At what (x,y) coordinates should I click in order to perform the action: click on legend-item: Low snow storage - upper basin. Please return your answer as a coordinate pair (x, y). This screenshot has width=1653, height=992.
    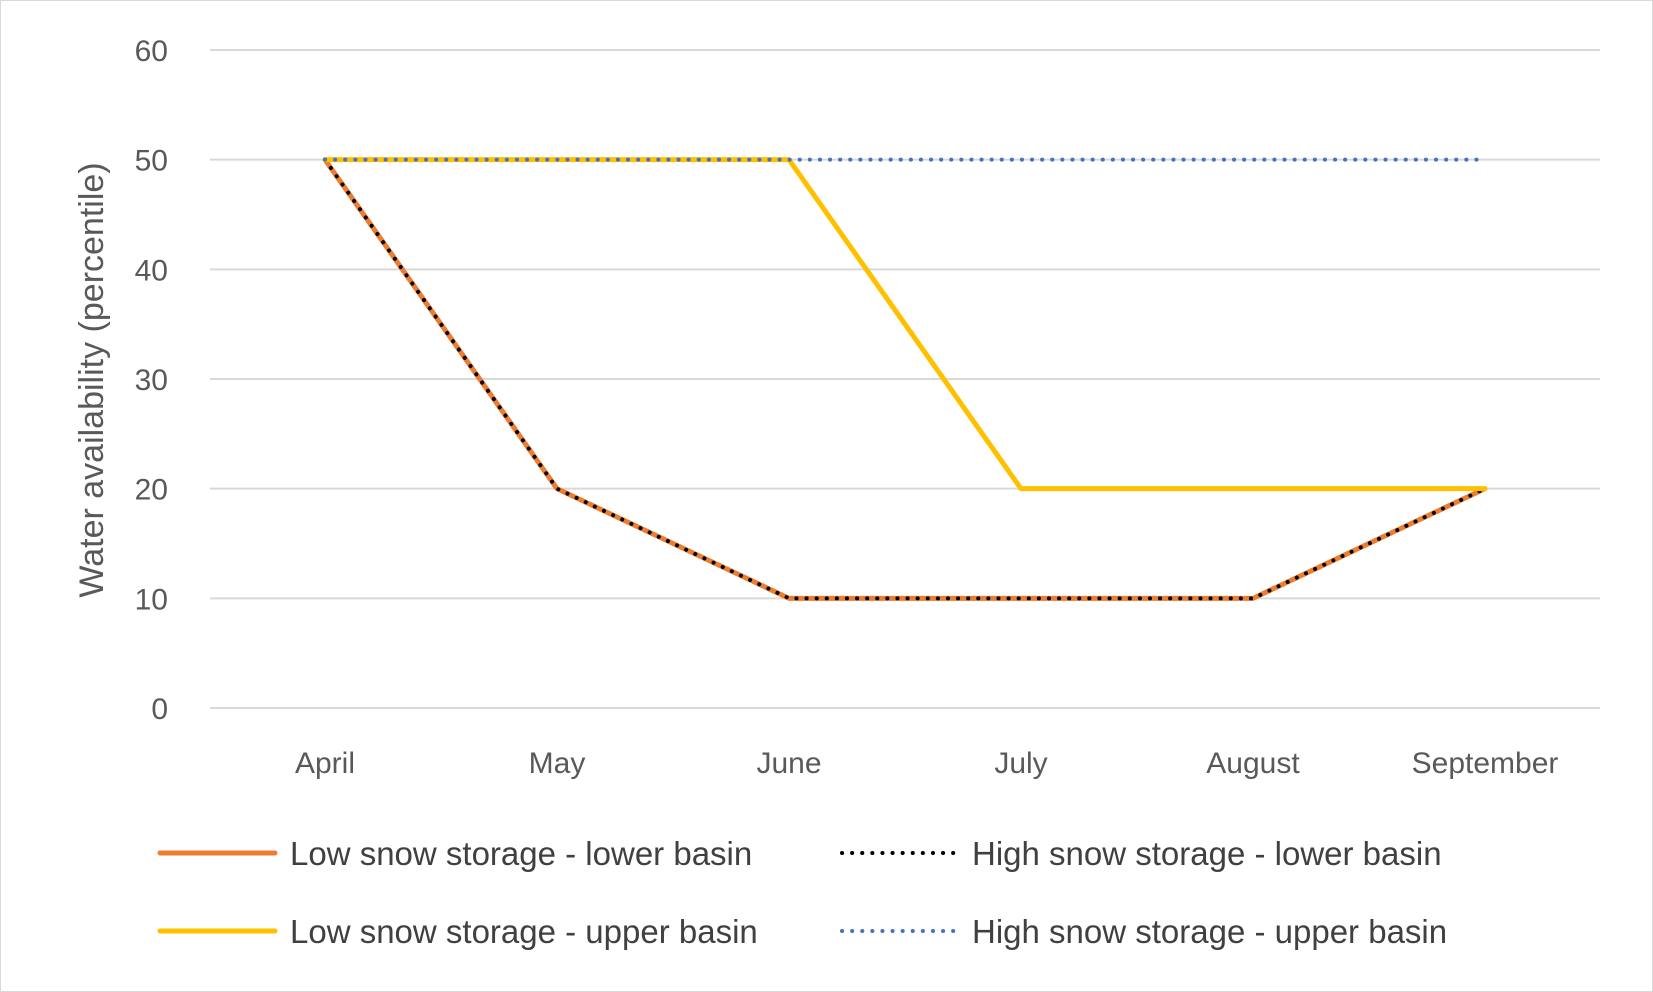
    Looking at the image, I should click on (457, 931).